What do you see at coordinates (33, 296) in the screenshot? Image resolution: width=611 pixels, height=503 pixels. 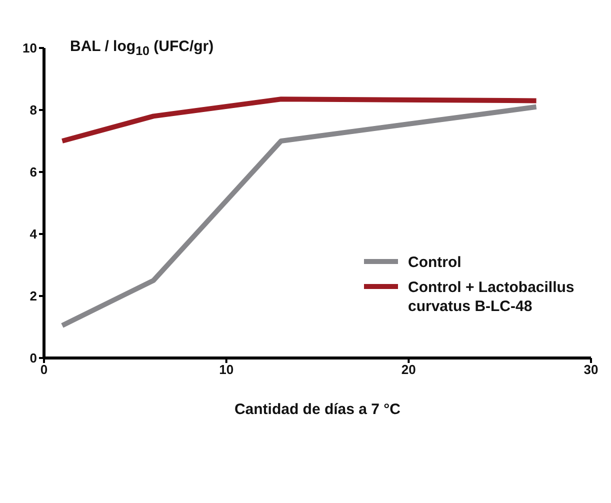 I see `y-tick-label: 2` at bounding box center [33, 296].